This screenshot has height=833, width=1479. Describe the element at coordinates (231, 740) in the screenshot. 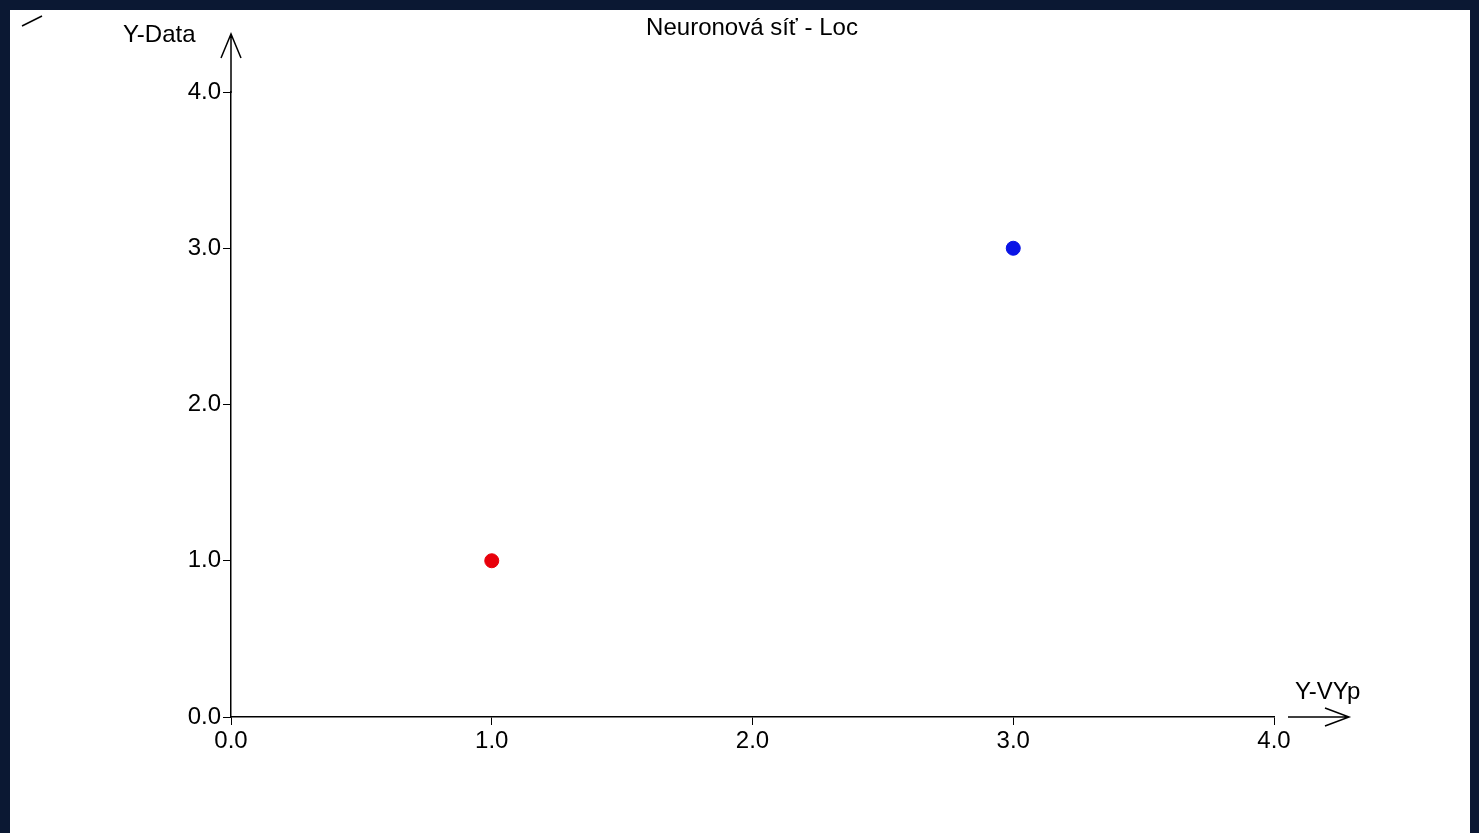

I see `x-tick-label: 0.0` at that location.